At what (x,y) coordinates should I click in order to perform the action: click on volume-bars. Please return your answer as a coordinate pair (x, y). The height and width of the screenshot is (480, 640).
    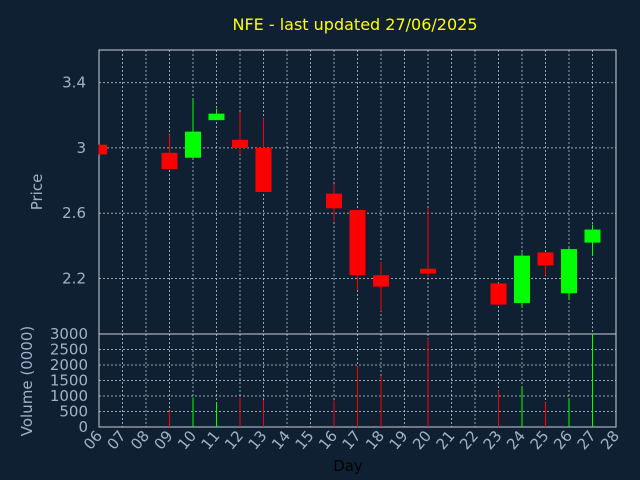
    Looking at the image, I should click on (381, 380).